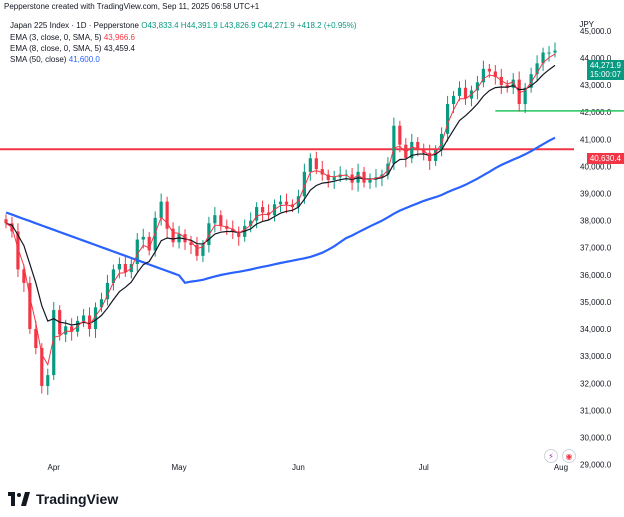 The image size is (624, 517). I want to click on y-tick-label: 36,000.0, so click(596, 275).